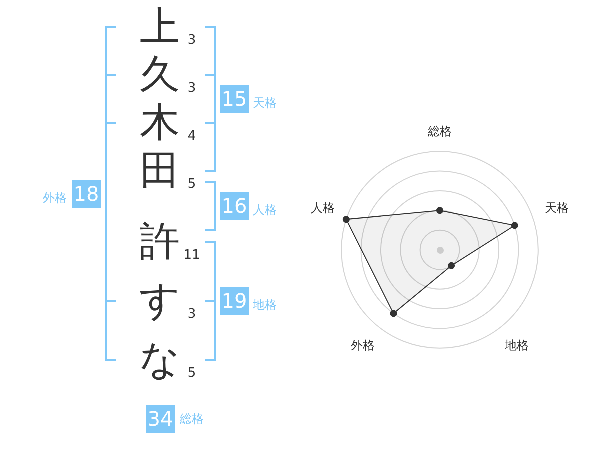 This screenshot has height=470, width=600. I want to click on data-label: 4, so click(192, 137).